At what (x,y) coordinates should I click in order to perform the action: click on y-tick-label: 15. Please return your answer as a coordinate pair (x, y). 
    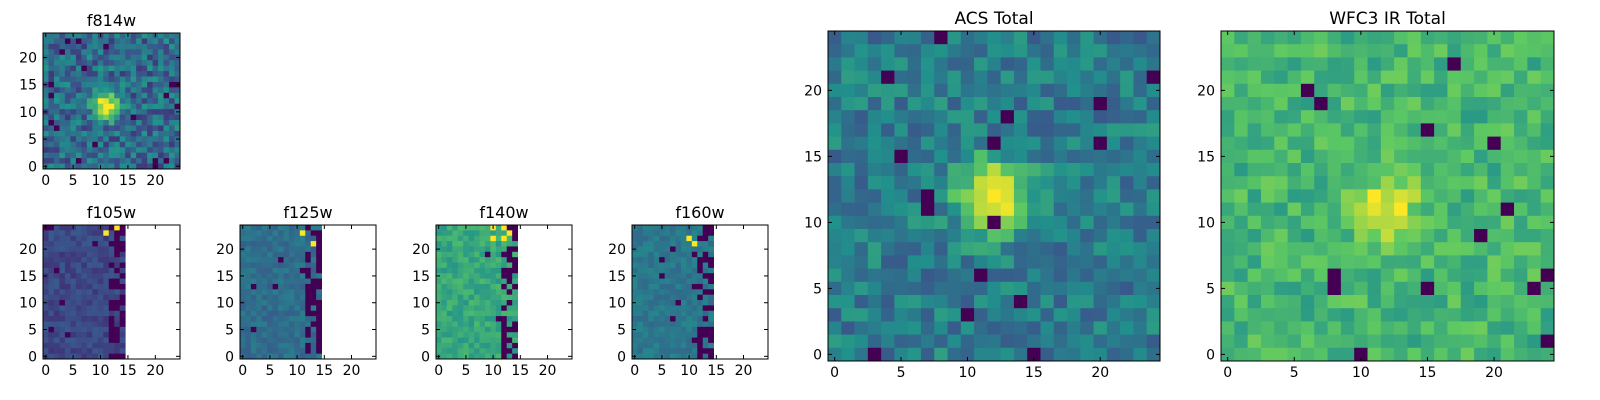
    Looking at the image, I should click on (1206, 157).